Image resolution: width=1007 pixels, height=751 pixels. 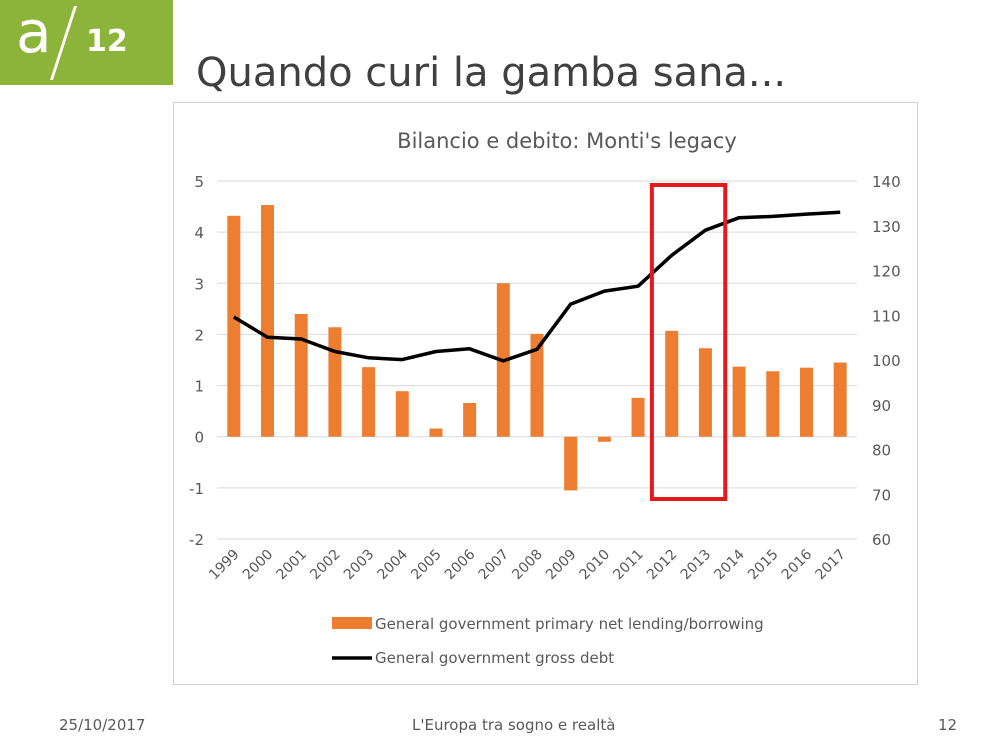 What do you see at coordinates (34, 33) in the screenshot?
I see `logo-letter: a` at bounding box center [34, 33].